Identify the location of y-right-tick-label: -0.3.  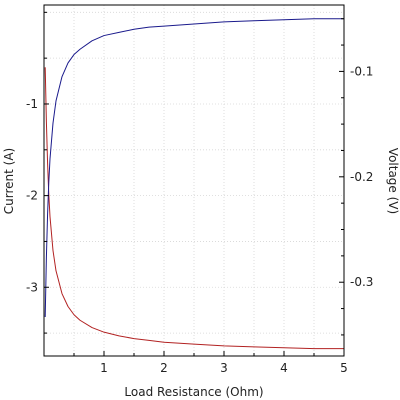
(361, 282).